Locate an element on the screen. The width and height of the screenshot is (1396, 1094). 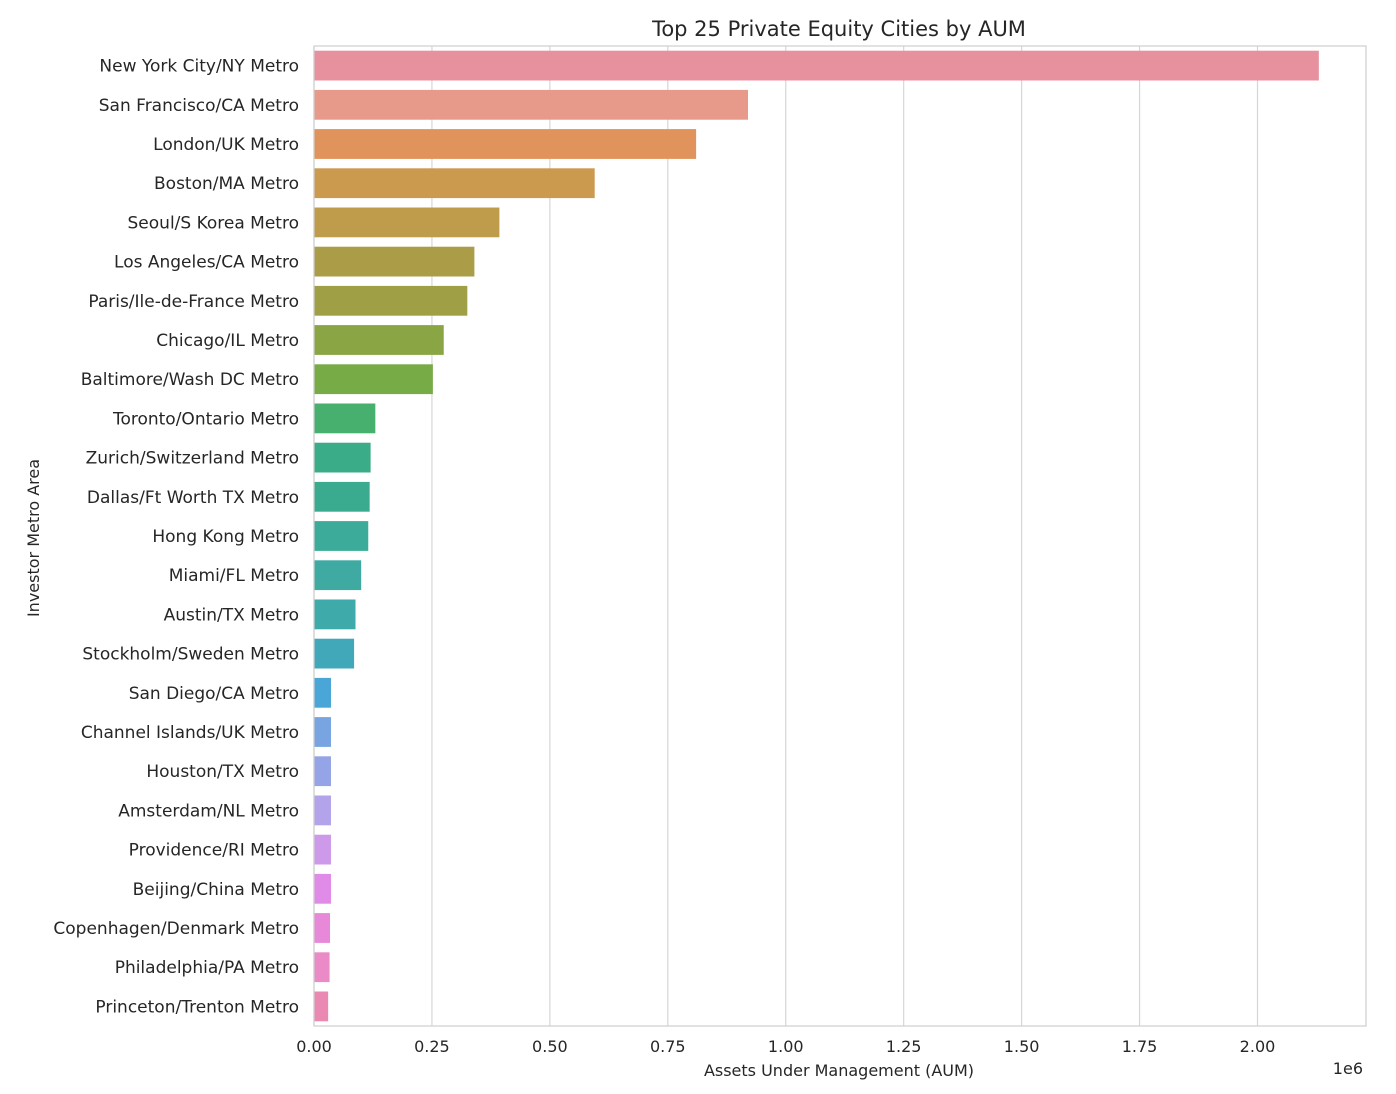
y-tick-label: Beijing/China Metro is located at coordinates (216, 890).